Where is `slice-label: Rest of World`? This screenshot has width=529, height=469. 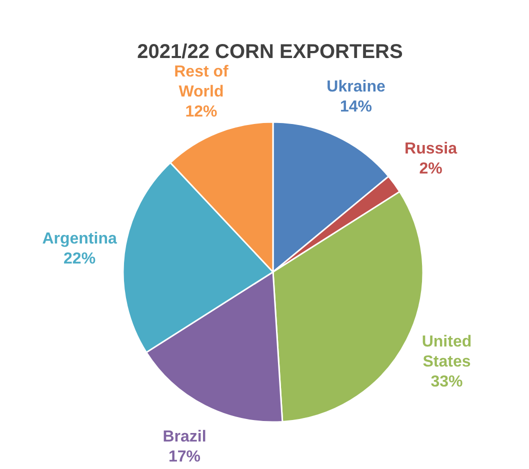 slice-label: Rest of World is located at coordinates (201, 82).